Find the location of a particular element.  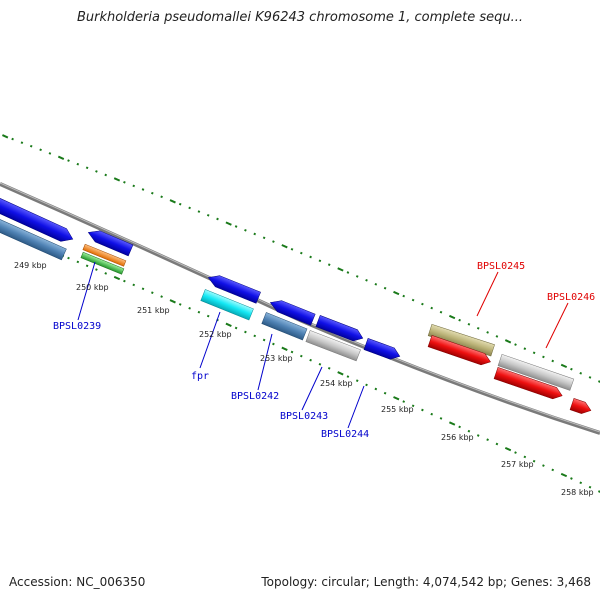

scale-label: 249 kbp is located at coordinates (30, 265).